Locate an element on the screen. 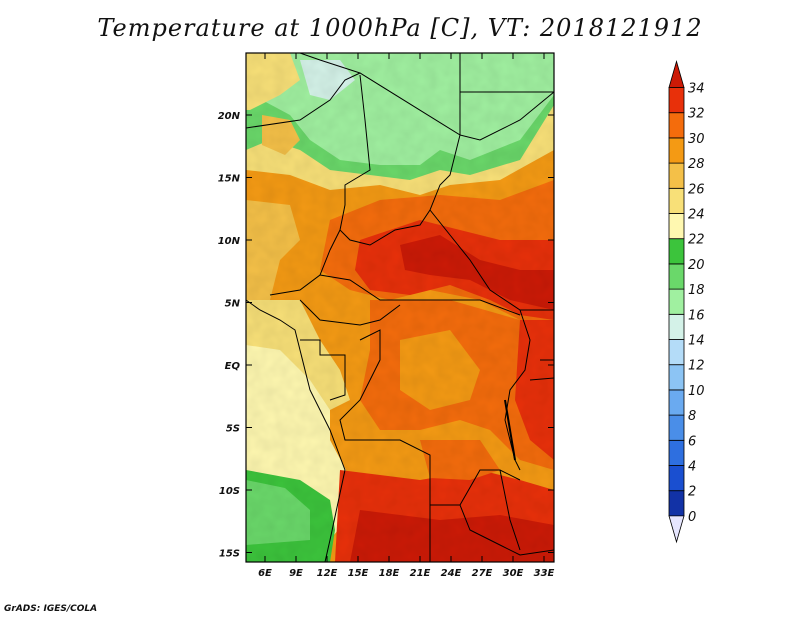  colorbar-label: 0 is located at coordinates (692, 517).